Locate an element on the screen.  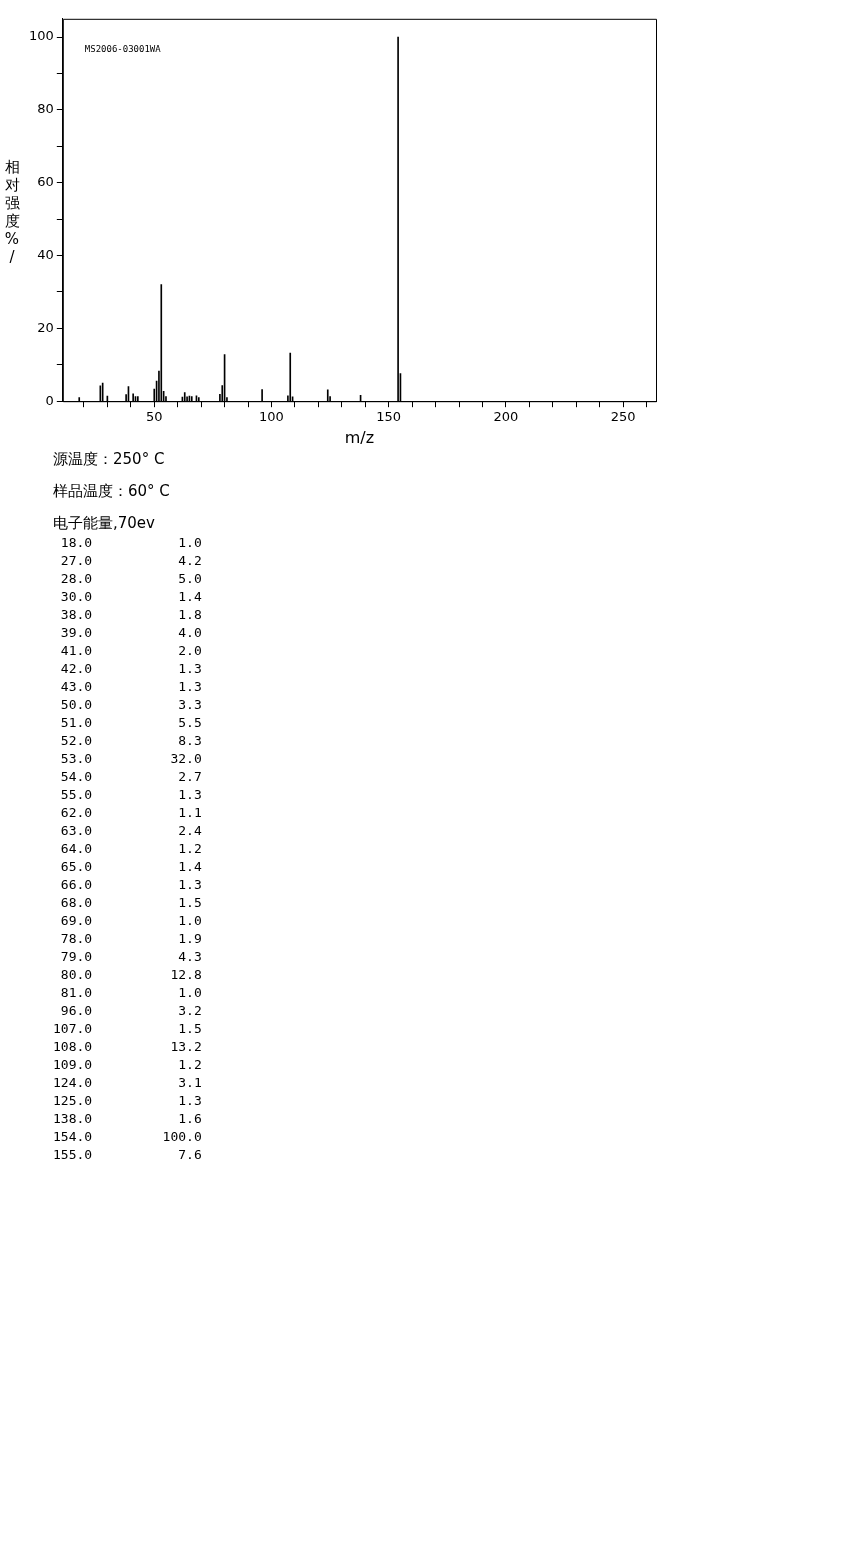
category-label: 54.0 2.7 is located at coordinates (131, 776).